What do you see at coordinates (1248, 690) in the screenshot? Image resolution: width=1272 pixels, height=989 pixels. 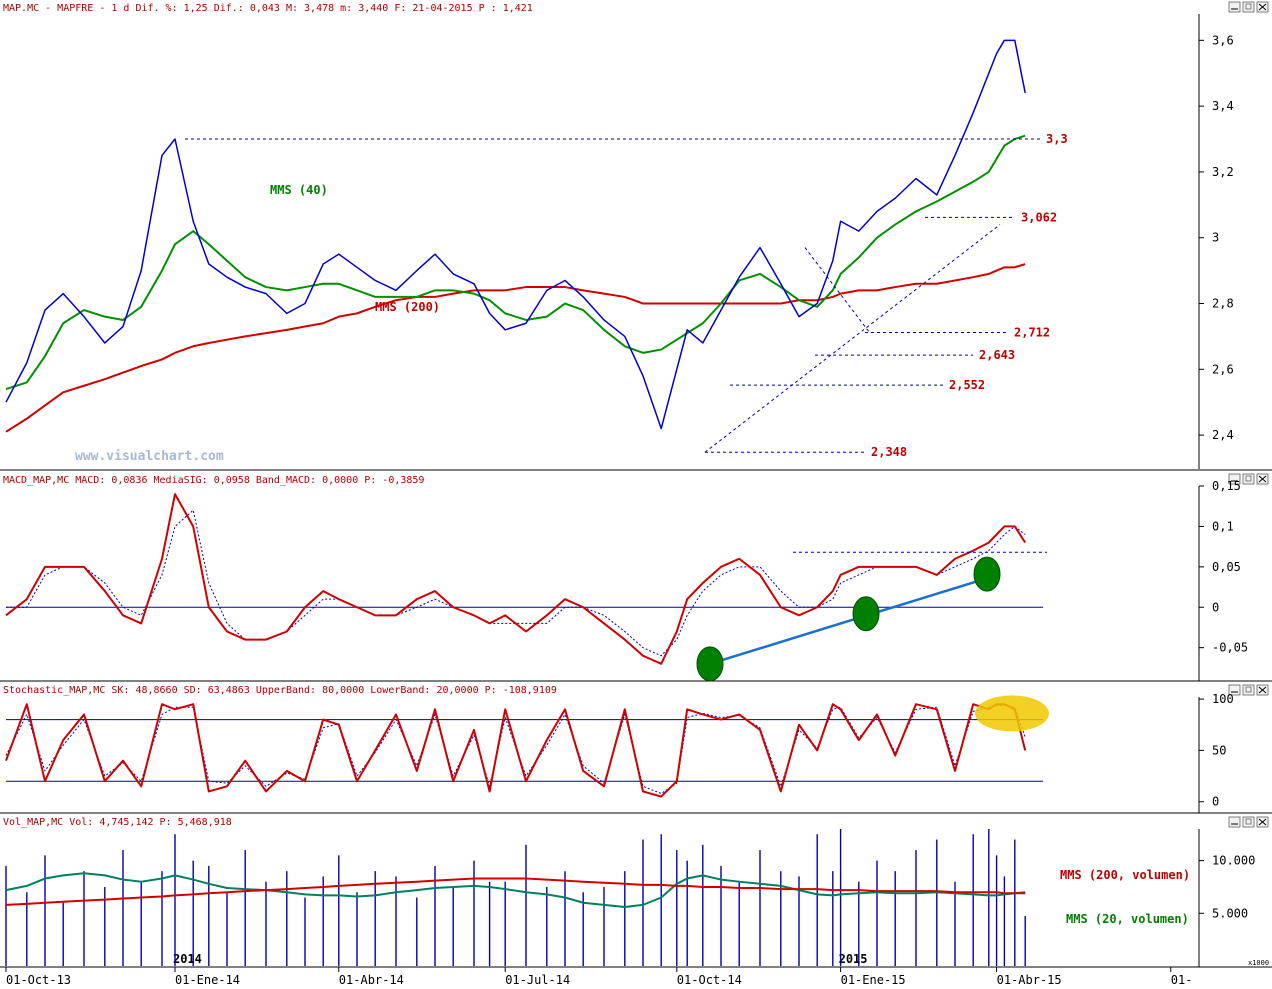 I see `stochastic-window-controls` at bounding box center [1248, 690].